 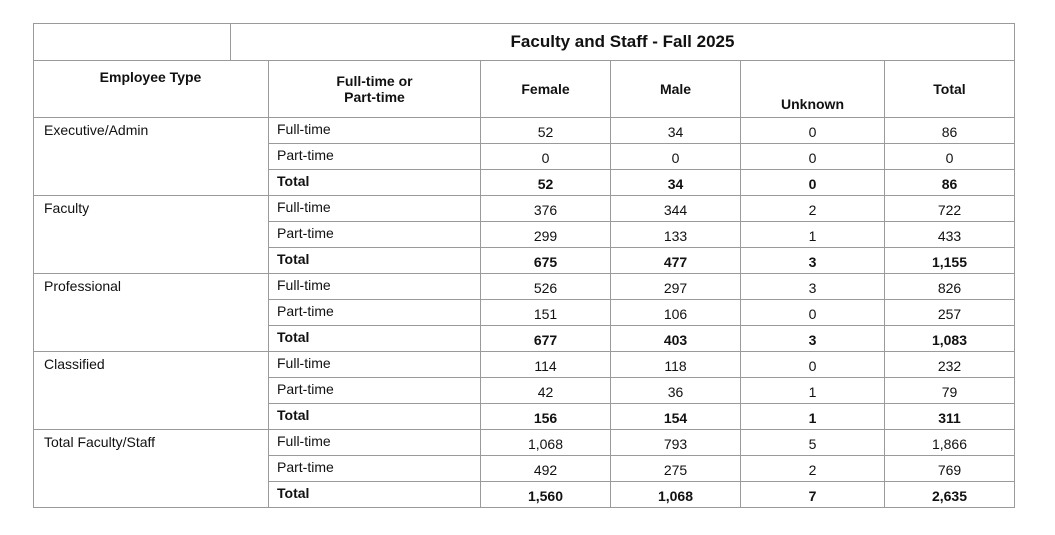 I want to click on cell-value: 1,083, so click(x=950, y=339).